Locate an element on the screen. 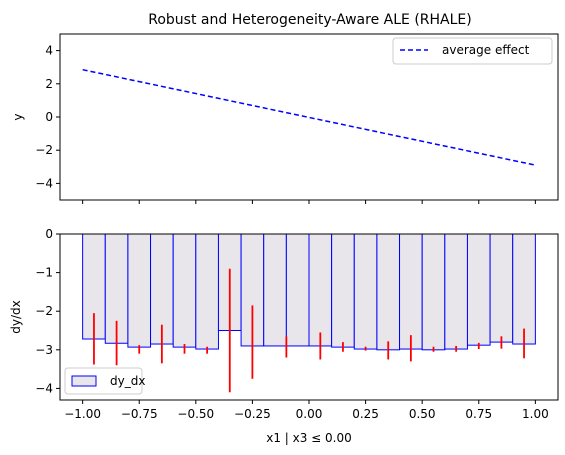 The width and height of the screenshot is (565, 455). bottom-x-tick-label: 0.75 is located at coordinates (478, 414).